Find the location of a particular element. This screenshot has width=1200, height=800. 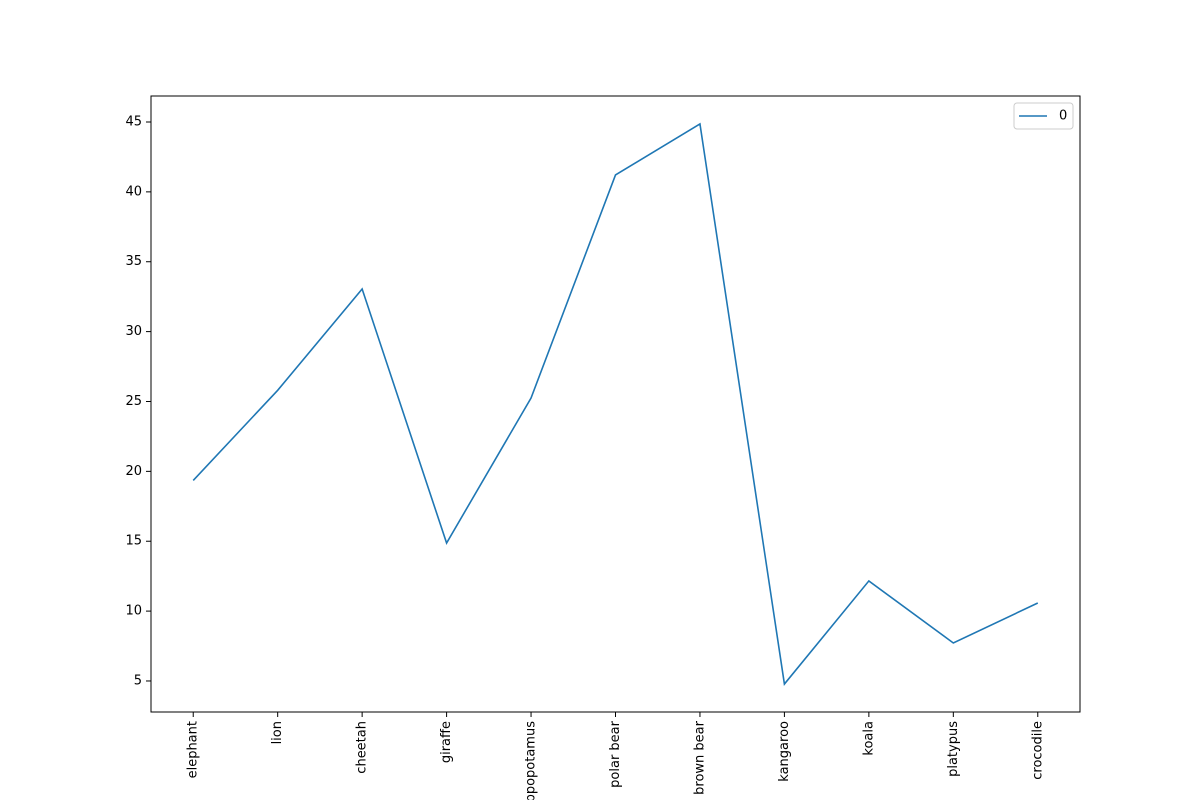

y-tick-label: 10 is located at coordinates (133, 611).